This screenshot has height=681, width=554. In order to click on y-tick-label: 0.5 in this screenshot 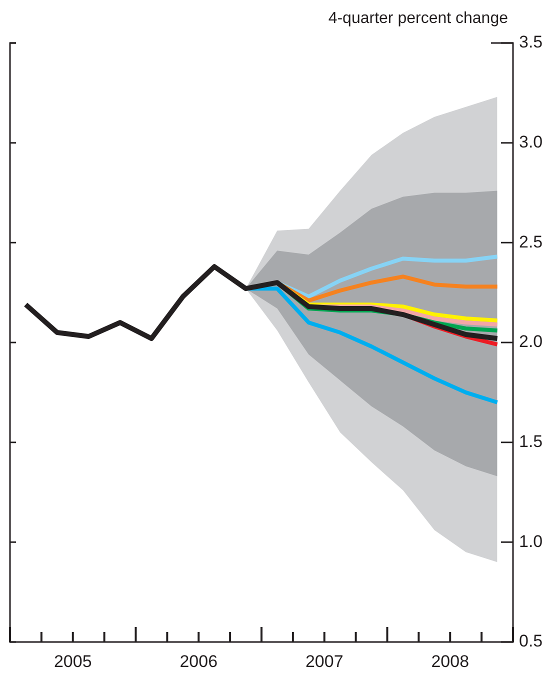, I will do `click(531, 641)`.